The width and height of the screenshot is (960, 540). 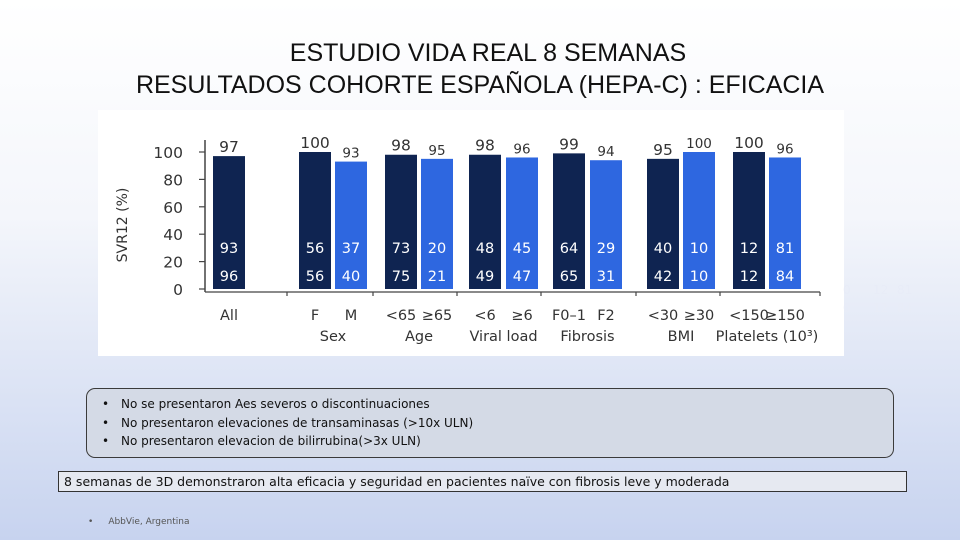 What do you see at coordinates (437, 249) in the screenshot?
I see `bar-n-label: 20` at bounding box center [437, 249].